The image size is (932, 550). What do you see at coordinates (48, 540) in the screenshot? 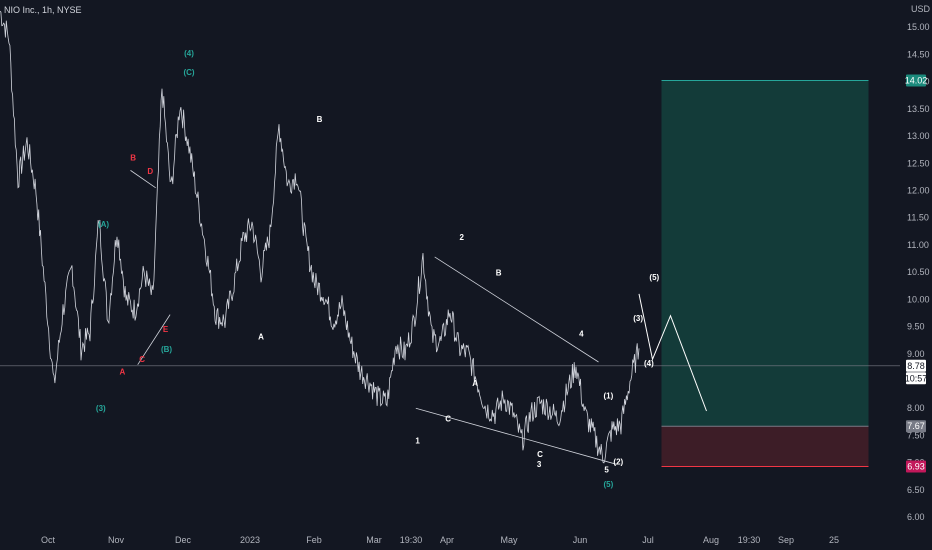
I see `x-tick-label: Oct` at bounding box center [48, 540].